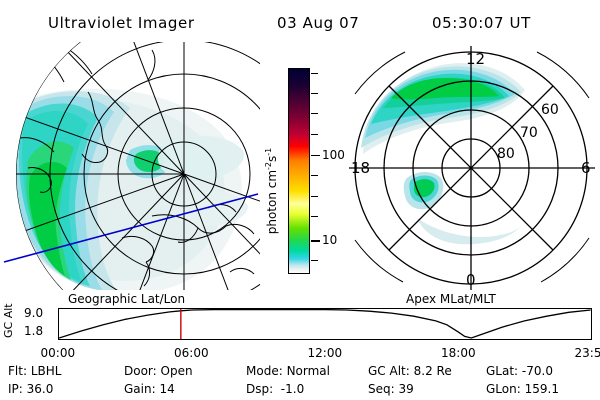  Describe the element at coordinates (308, 371) in the screenshot. I see `status-mode-value: Normal` at that location.